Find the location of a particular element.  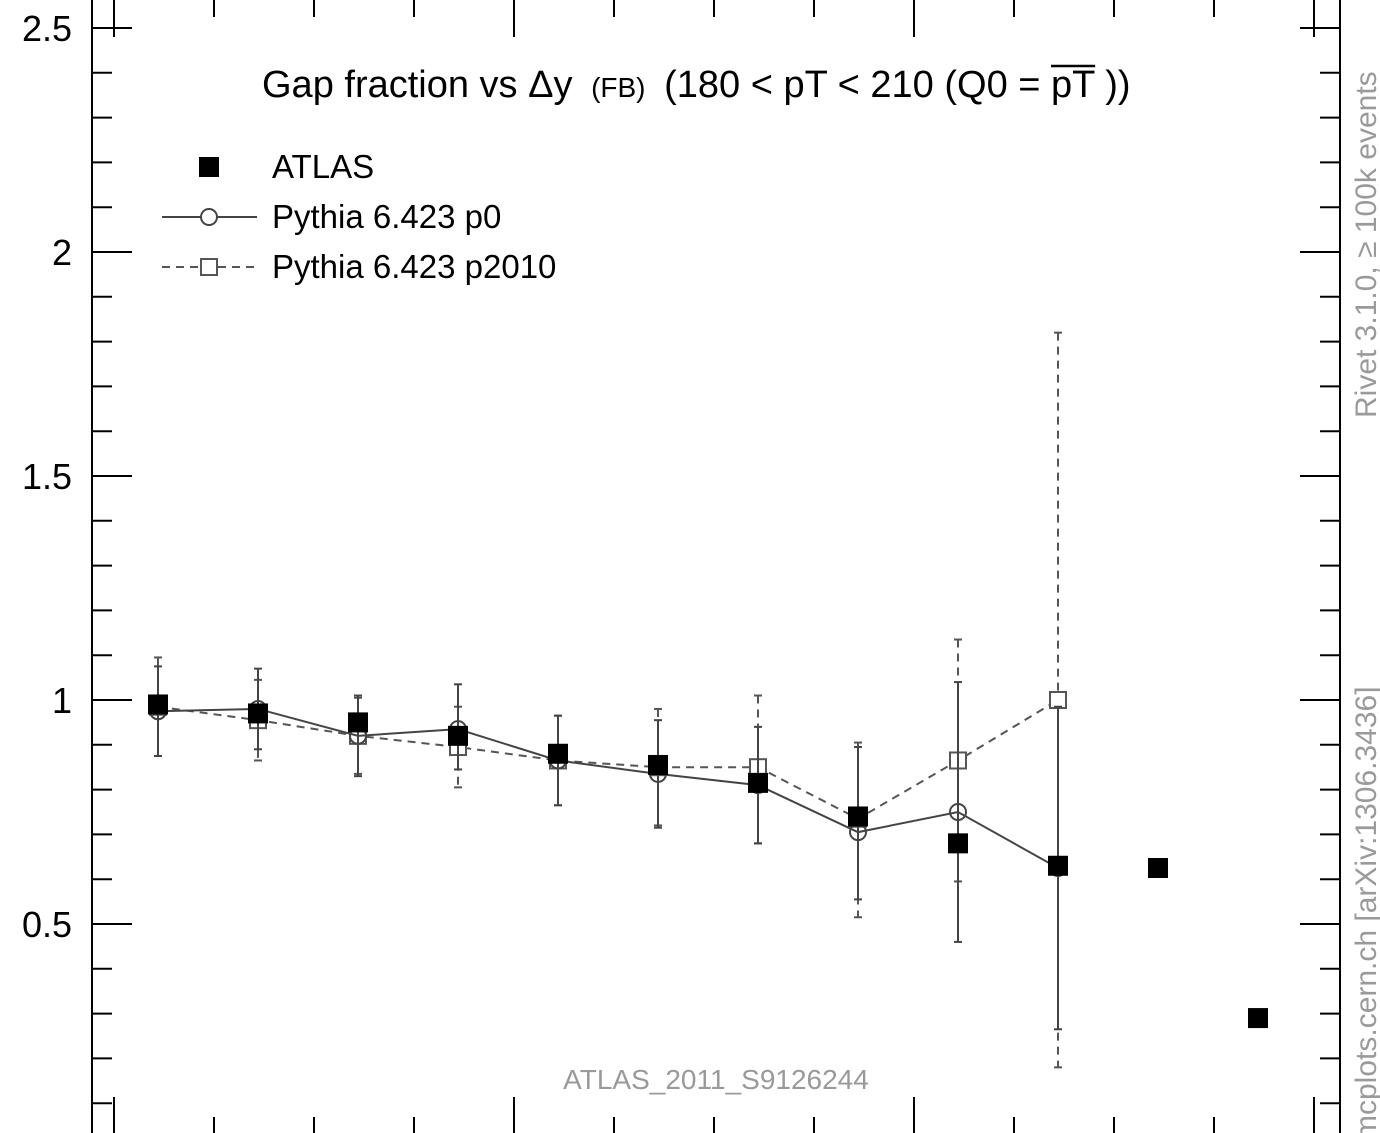

y-tick-labels: 0.5 1 1.5 2 2.5 is located at coordinates (47, 476).